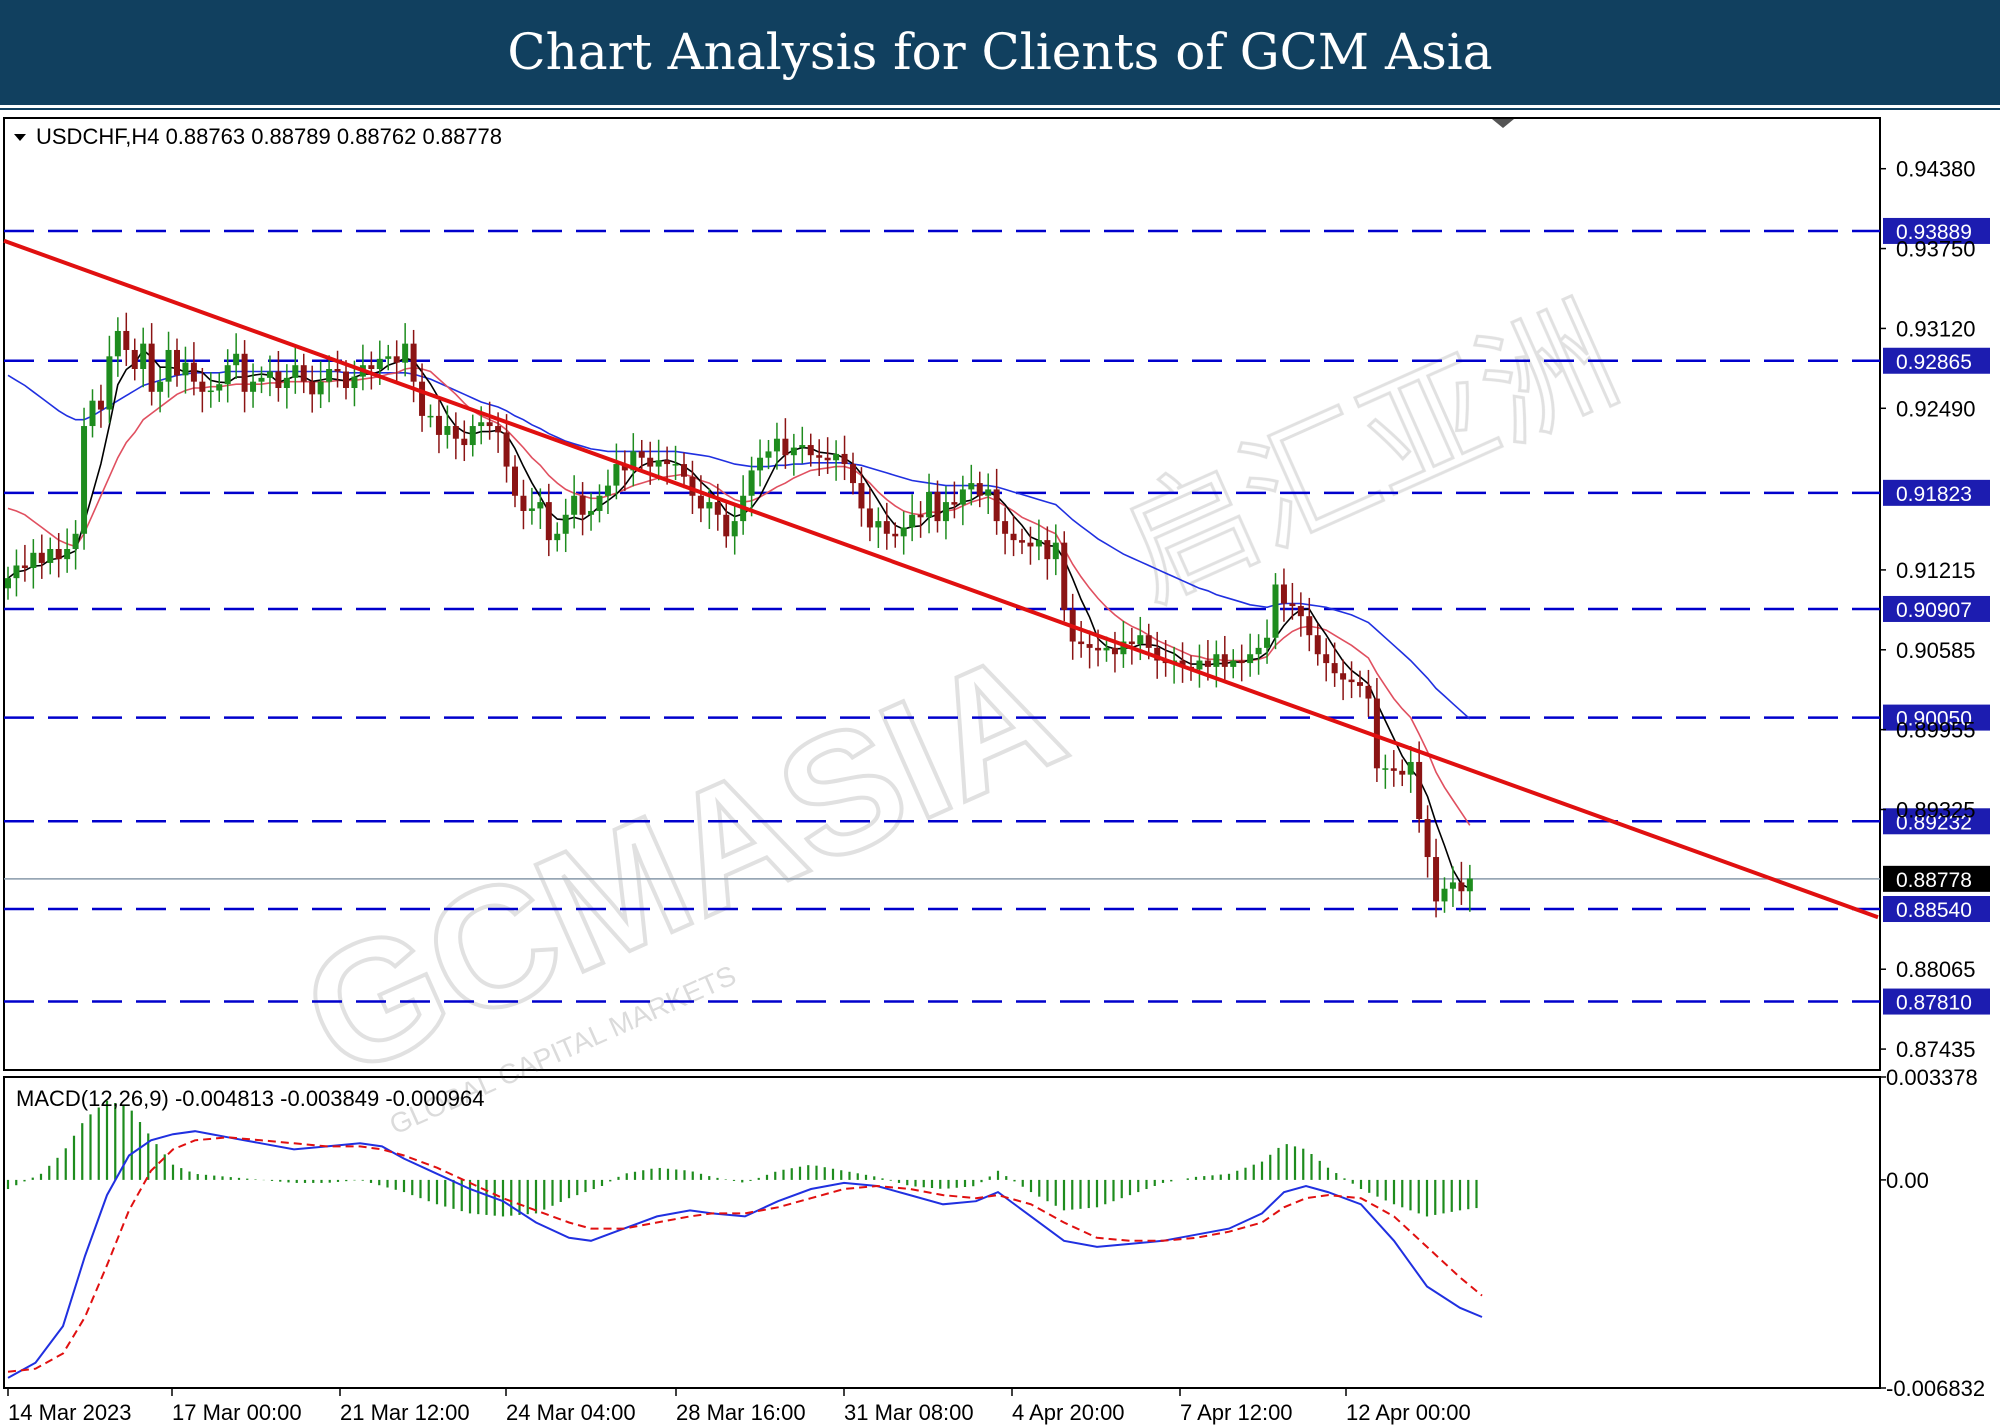  Describe the element at coordinates (70, 1412) in the screenshot. I see `time-tick-label: 14 Mar 2023` at that location.